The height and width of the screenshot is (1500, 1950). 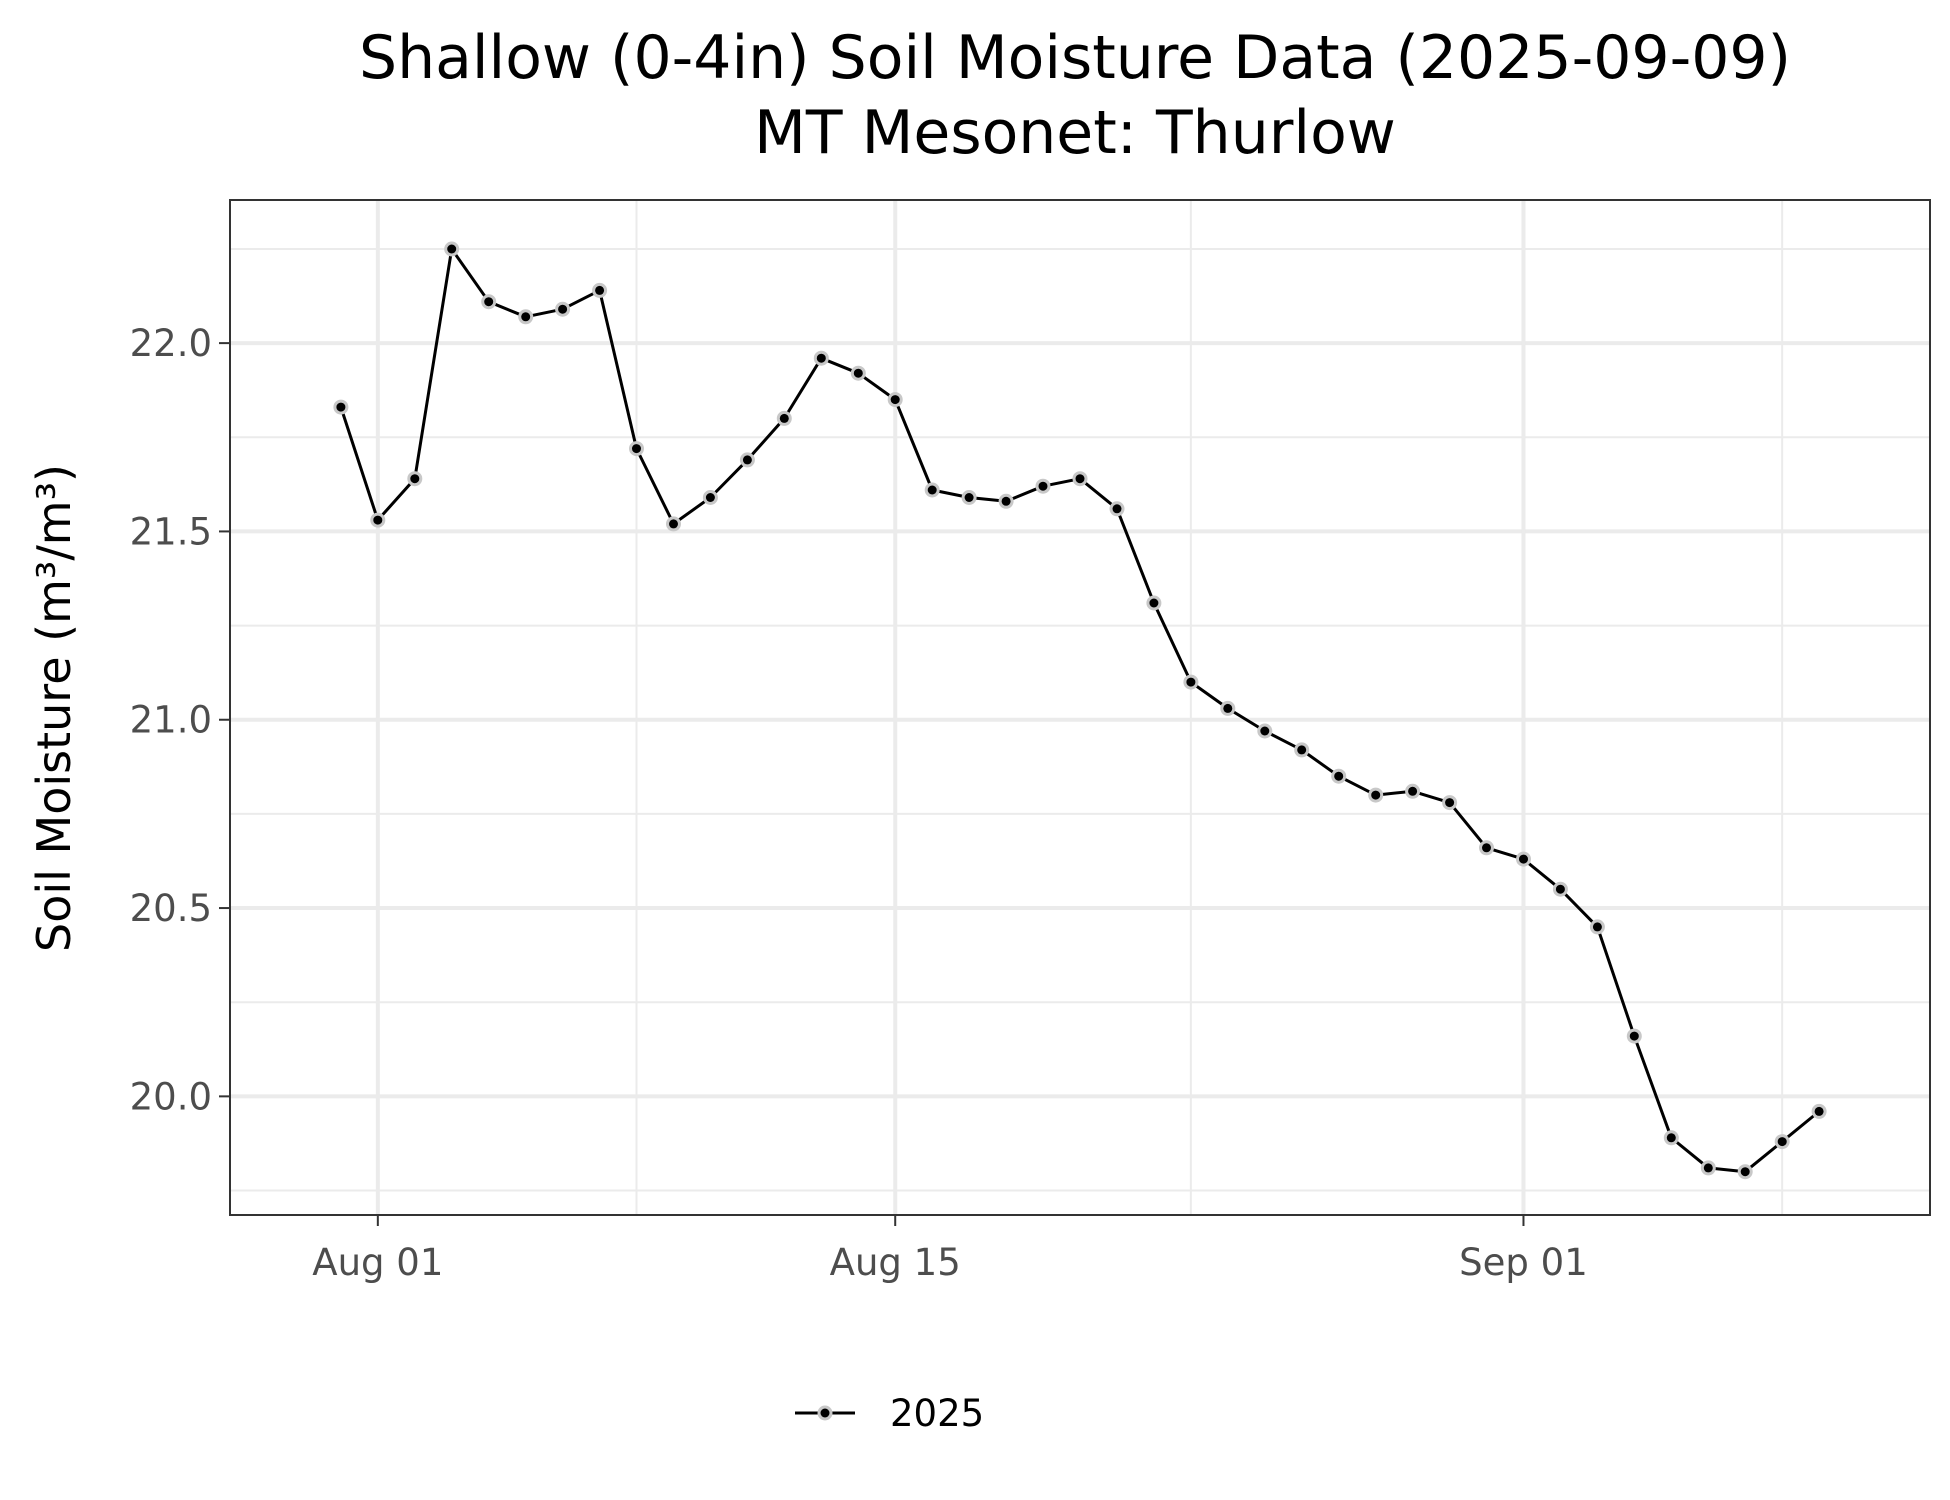 I want to click on y-tick-label: 20.5, so click(x=171, y=908).